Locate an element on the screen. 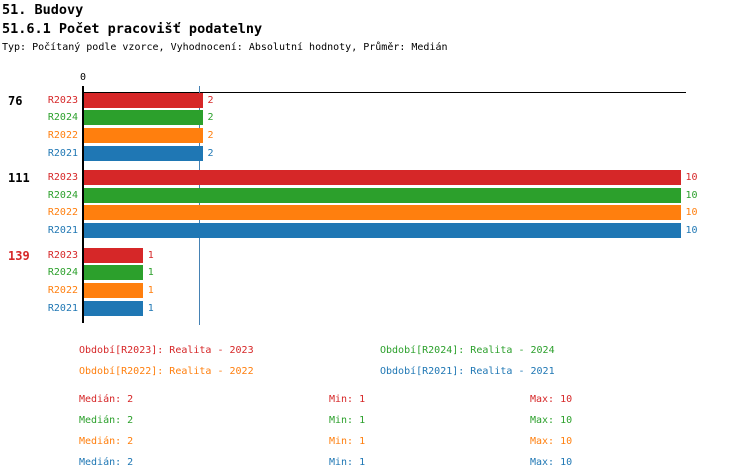 The height and width of the screenshot is (476, 750). bar-value-label-R2023: 10 is located at coordinates (691, 177).